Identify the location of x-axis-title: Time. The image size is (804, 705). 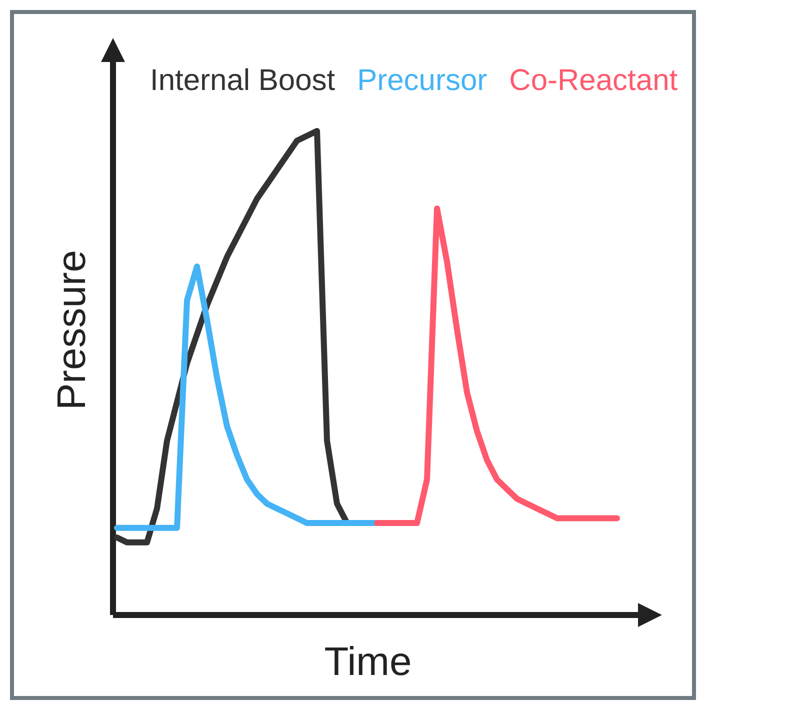
(368, 662).